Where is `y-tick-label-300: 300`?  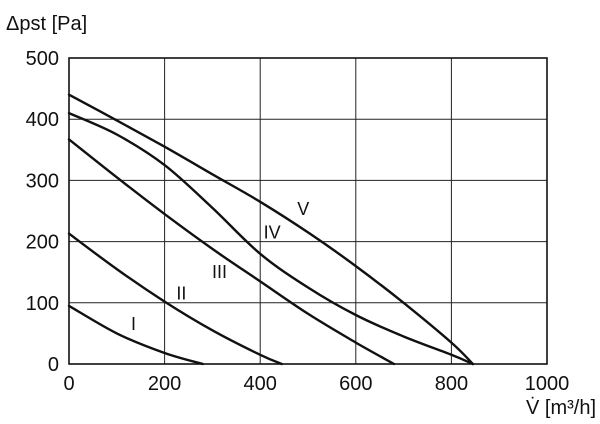
y-tick-label-300: 300 is located at coordinates (42, 181).